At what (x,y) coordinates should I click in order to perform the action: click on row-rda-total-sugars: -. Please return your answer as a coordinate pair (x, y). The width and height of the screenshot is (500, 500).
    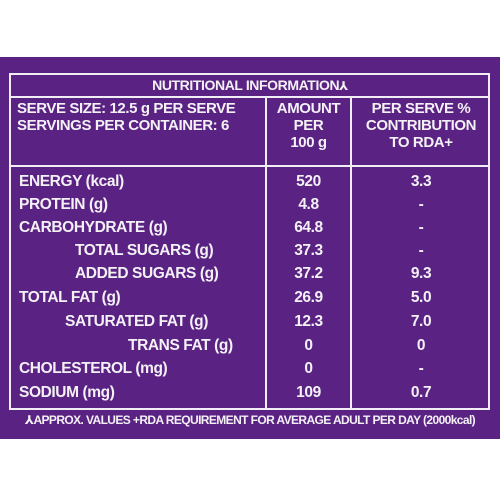
    Looking at the image, I should click on (421, 250).